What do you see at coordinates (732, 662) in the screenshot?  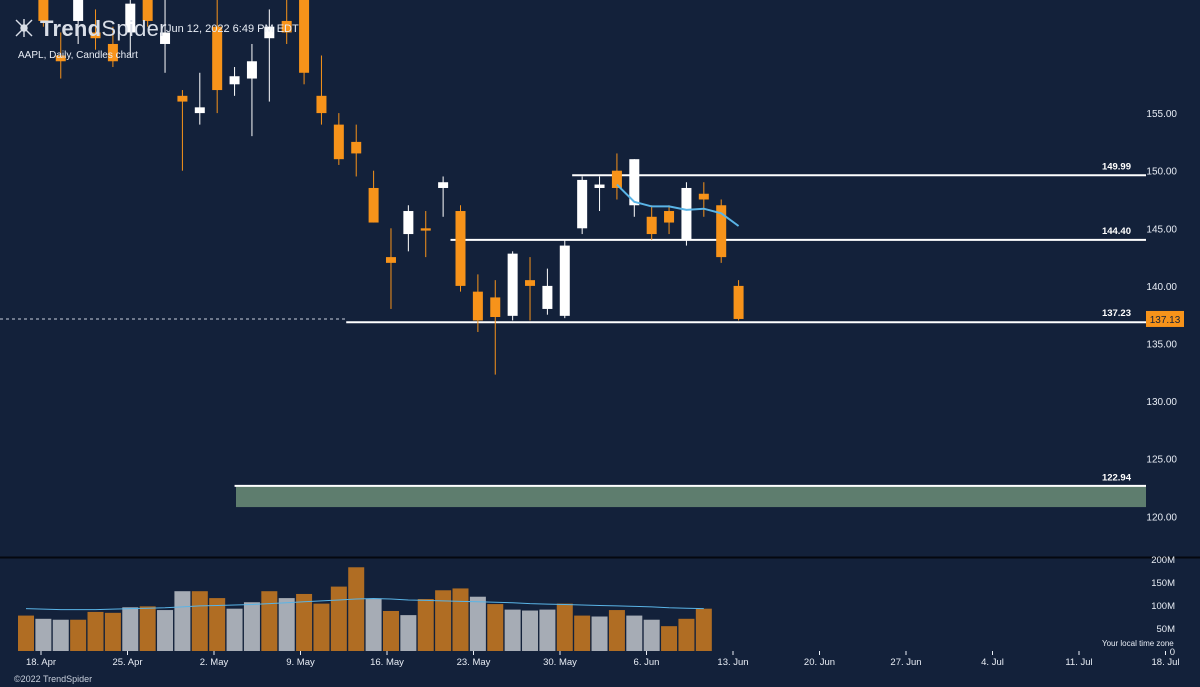 I see `time-tick-label: 13. Jun` at bounding box center [732, 662].